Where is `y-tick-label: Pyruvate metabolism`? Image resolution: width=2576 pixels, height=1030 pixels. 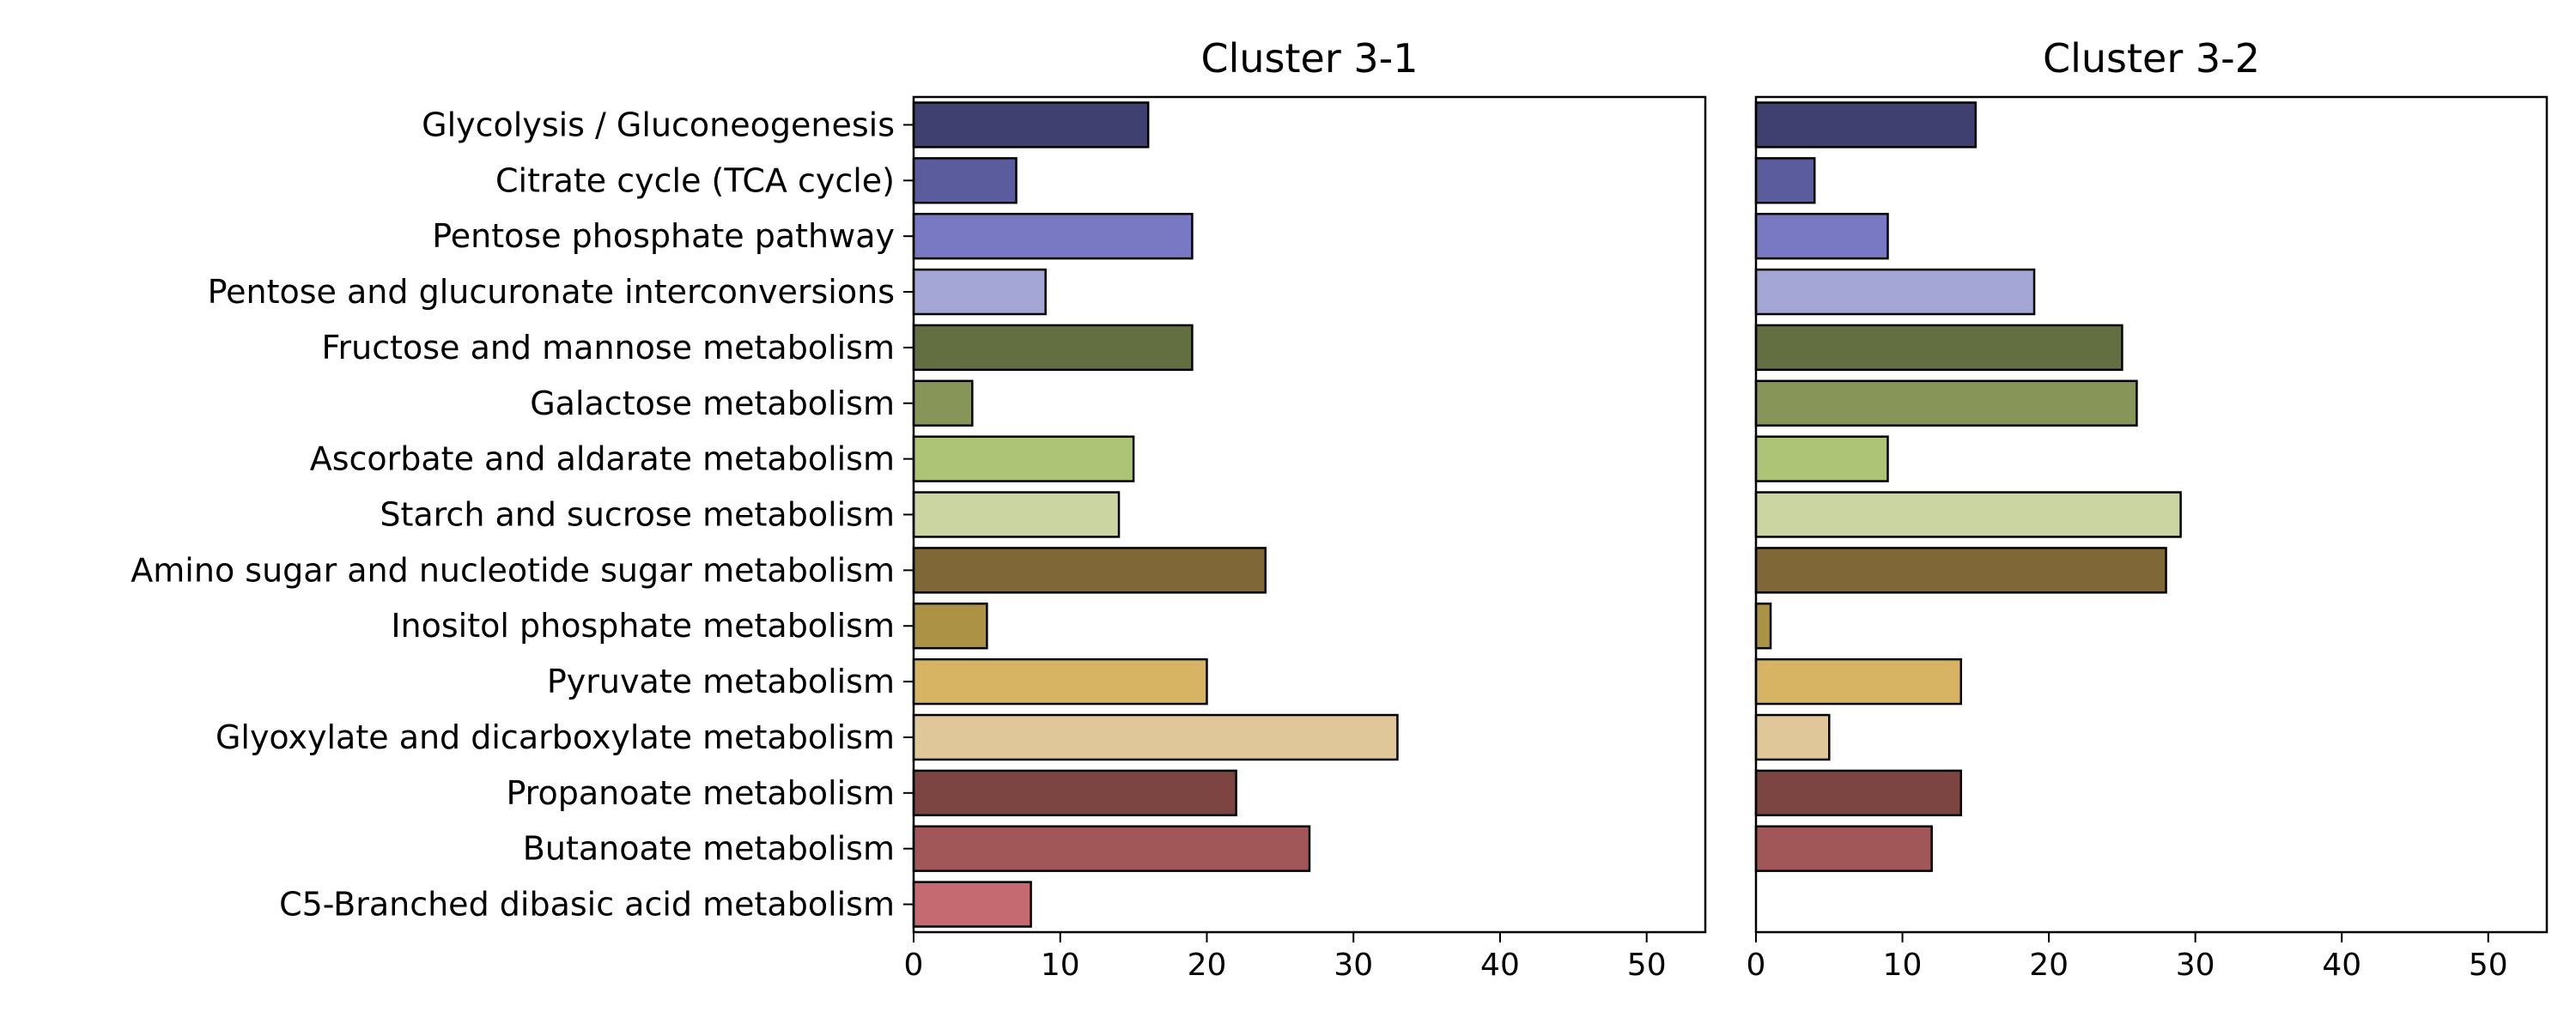
y-tick-label: Pyruvate metabolism is located at coordinates (721, 681).